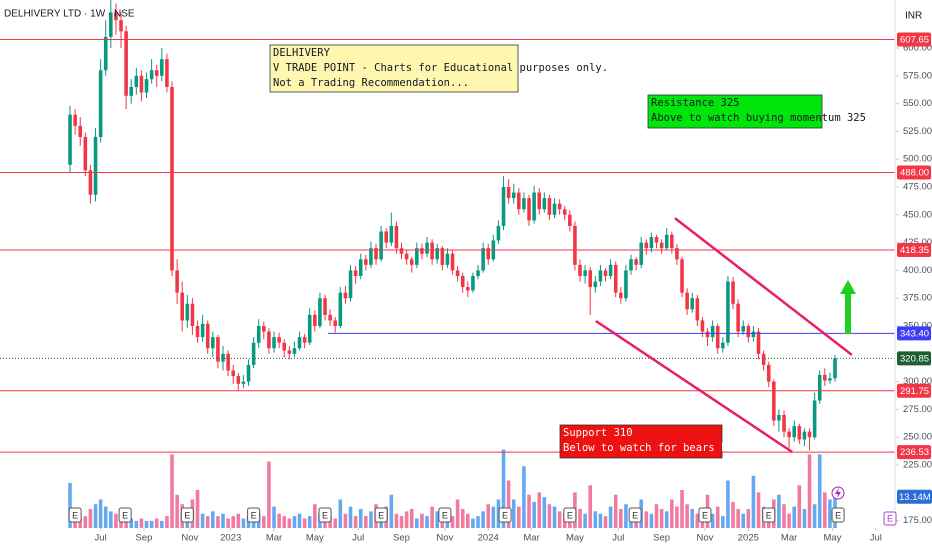 The height and width of the screenshot is (550, 932). What do you see at coordinates (917, 381) in the screenshot?
I see `y-tick-label: 300.00` at bounding box center [917, 381].